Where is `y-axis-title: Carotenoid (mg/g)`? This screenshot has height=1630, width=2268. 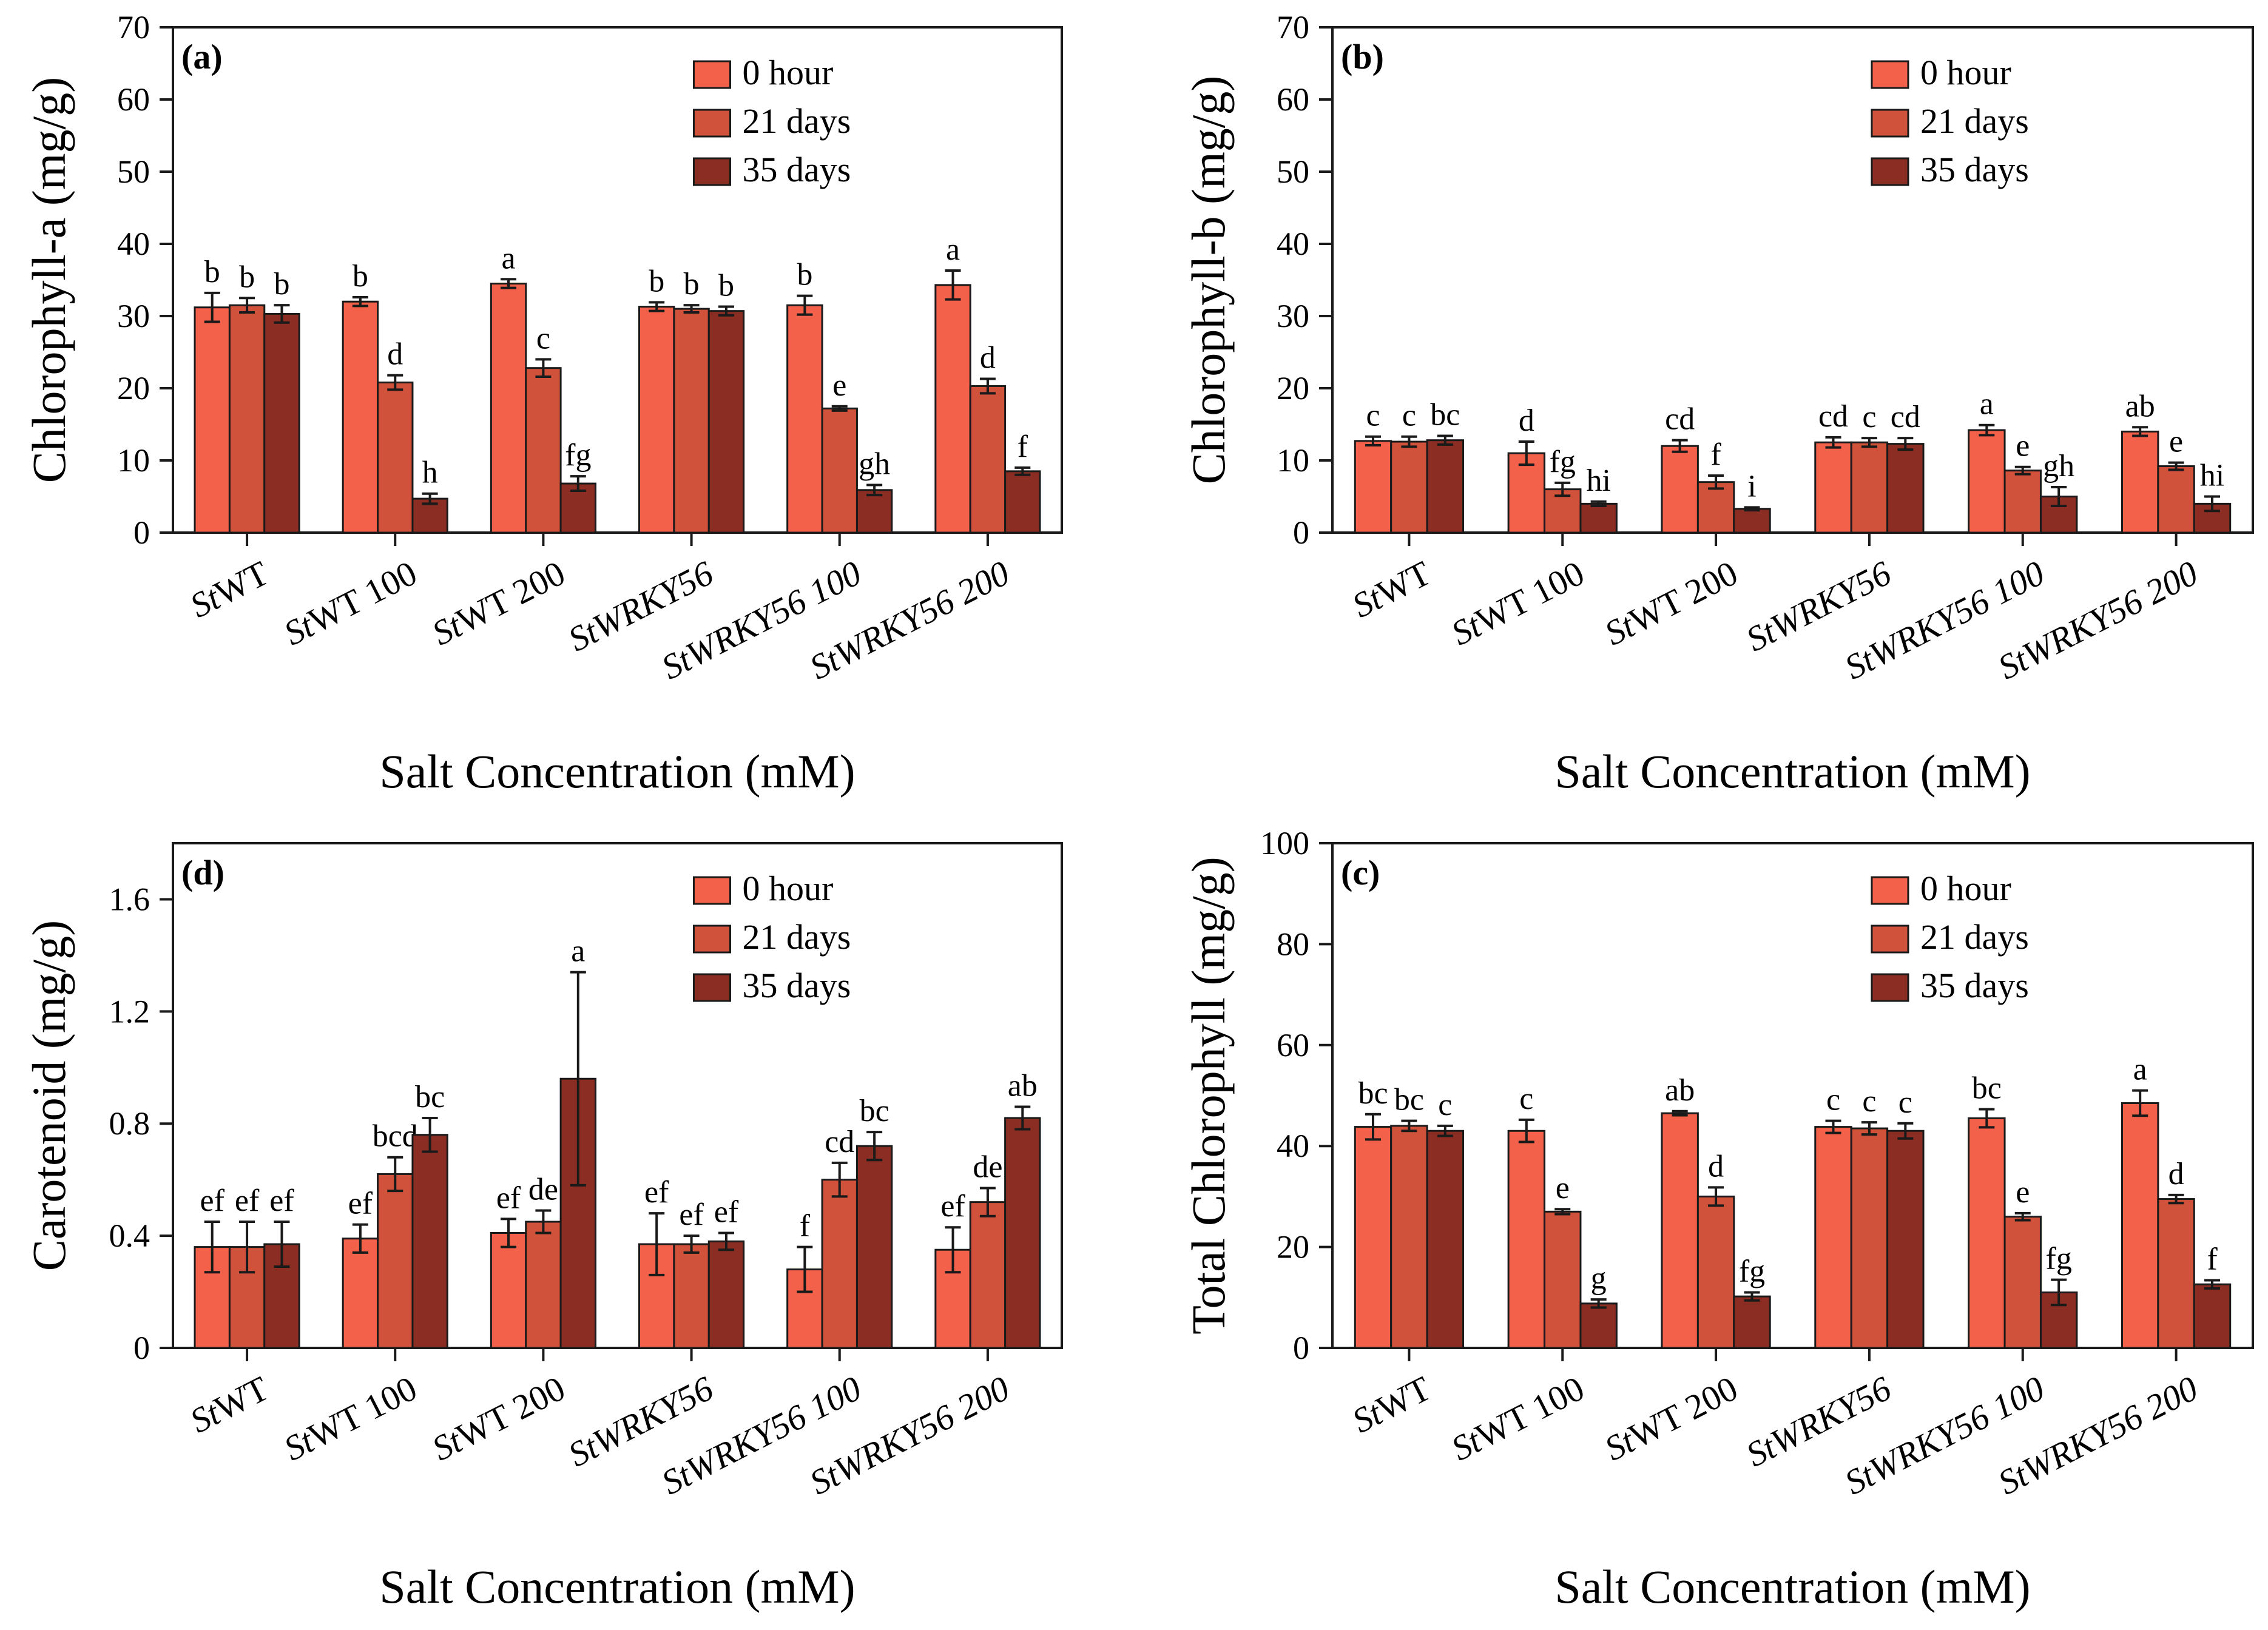
y-axis-title: Carotenoid (mg/g) is located at coordinates (49, 1095).